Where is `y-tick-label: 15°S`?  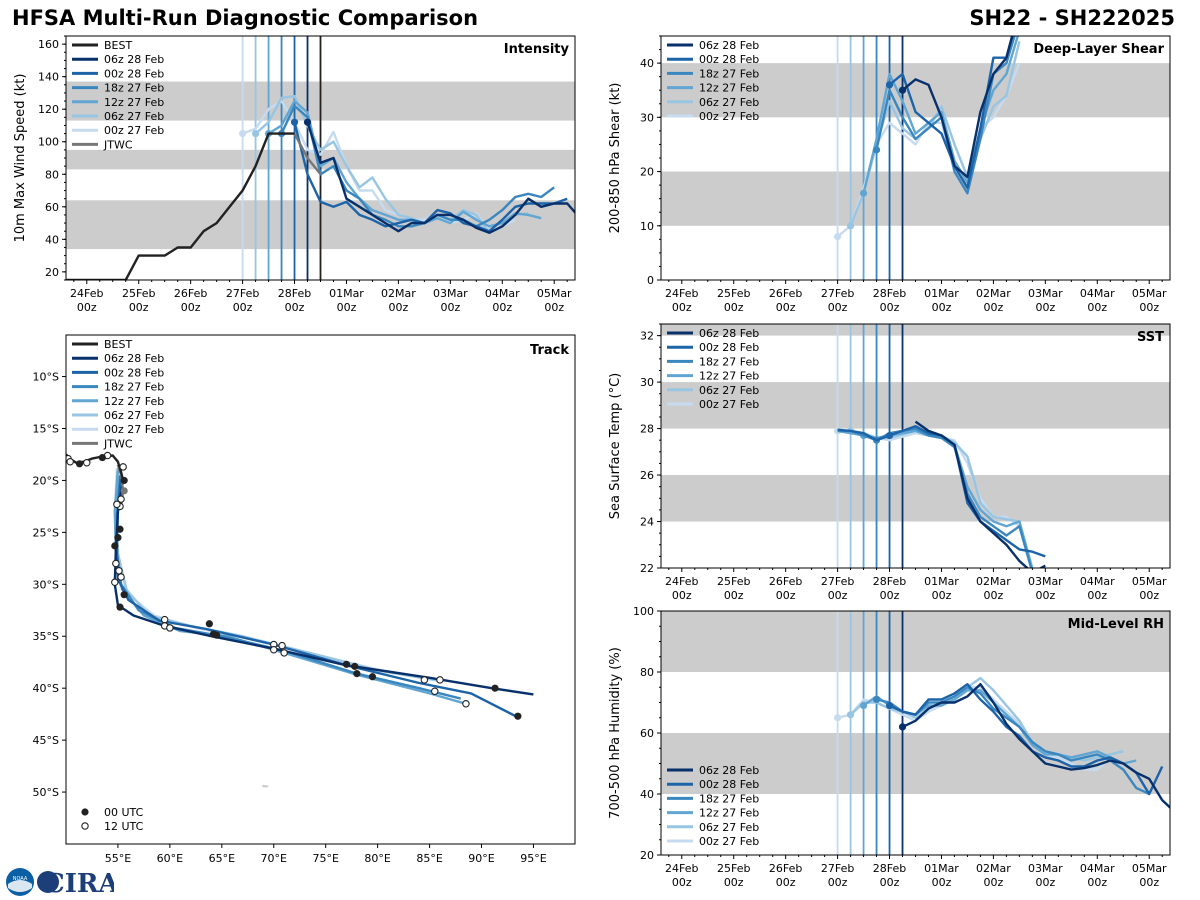
y-tick-label: 15°S is located at coordinates (46, 428).